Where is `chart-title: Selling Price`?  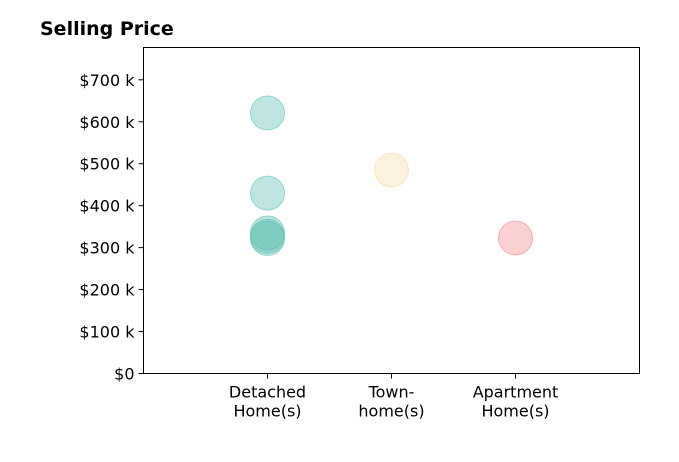
chart-title: Selling Price is located at coordinates (107, 29).